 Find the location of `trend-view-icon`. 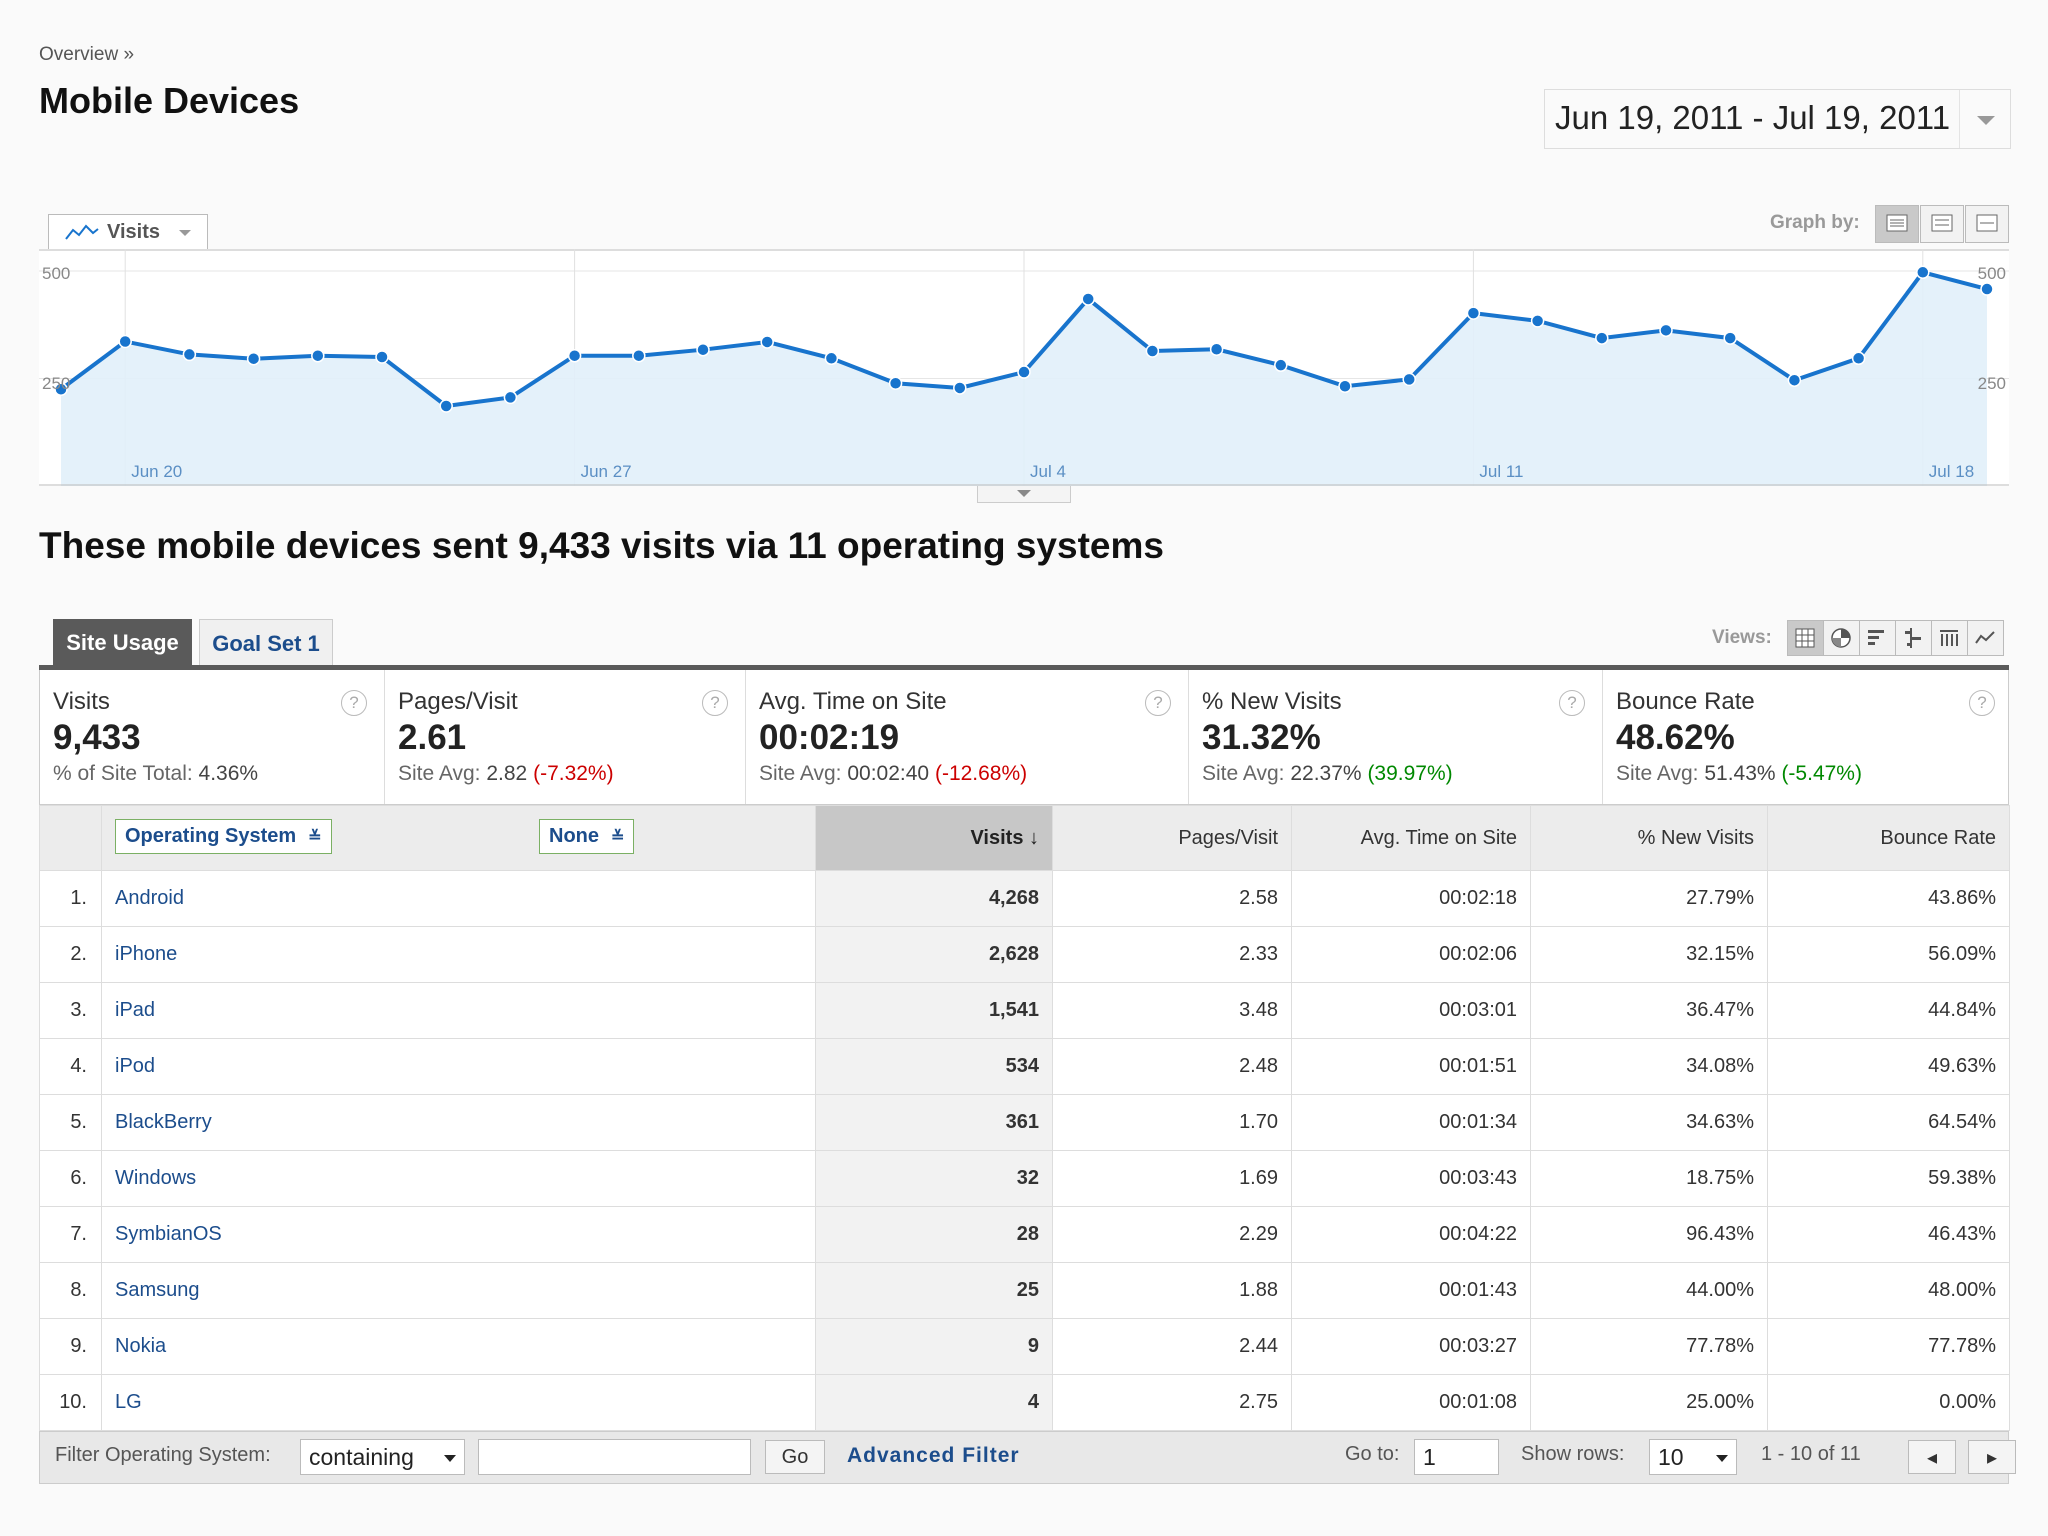

trend-view-icon is located at coordinates (1985, 637).